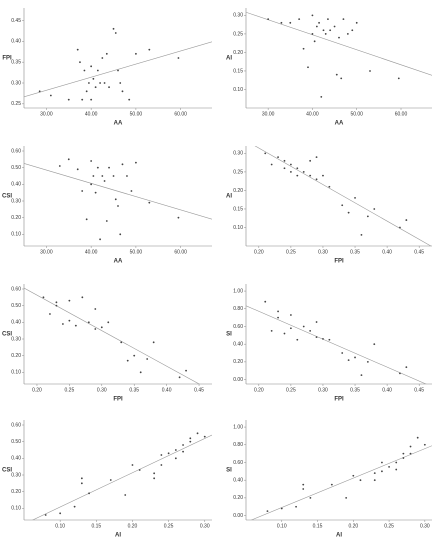  Describe the element at coordinates (343, 196) in the screenshot. I see `fit-line` at that location.